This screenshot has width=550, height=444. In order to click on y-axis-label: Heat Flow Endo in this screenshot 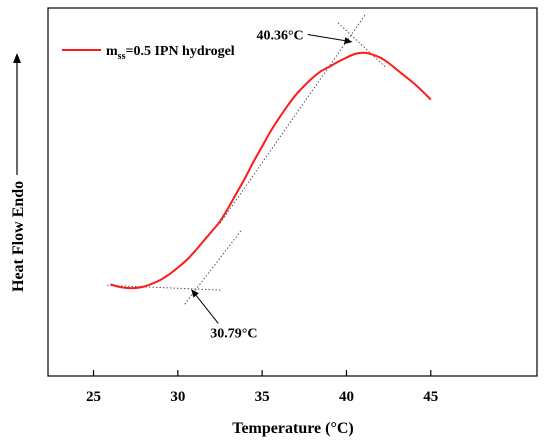, I will do `click(18, 236)`.